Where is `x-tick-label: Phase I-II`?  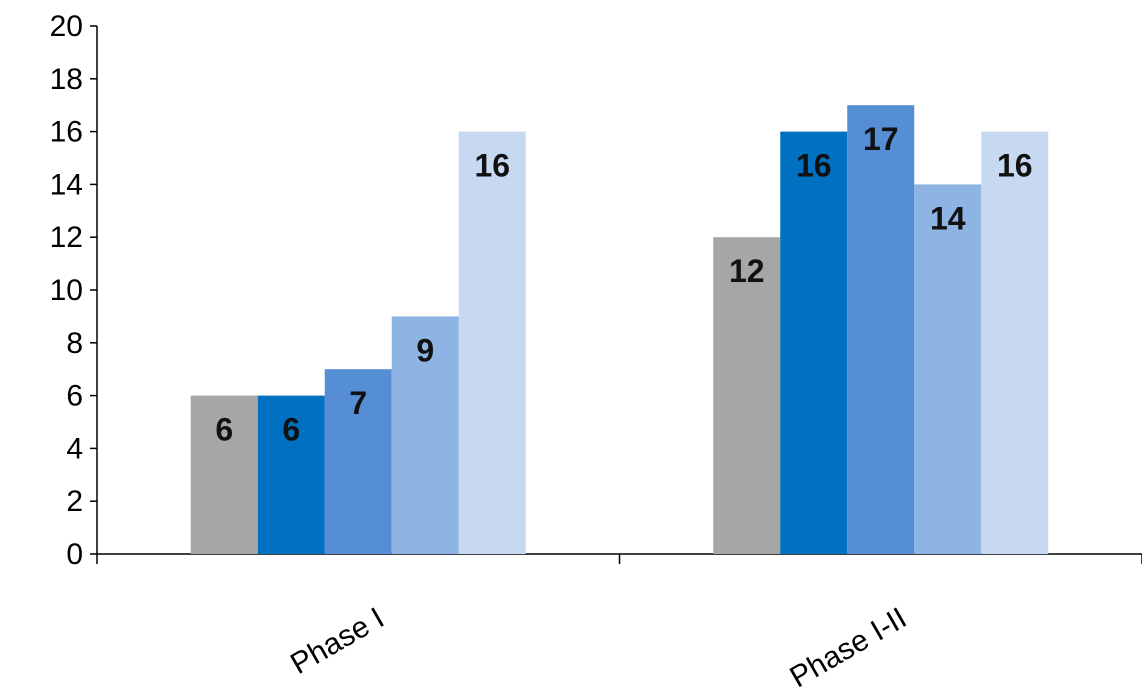
x-tick-label: Phase I-II is located at coordinates (849, 647).